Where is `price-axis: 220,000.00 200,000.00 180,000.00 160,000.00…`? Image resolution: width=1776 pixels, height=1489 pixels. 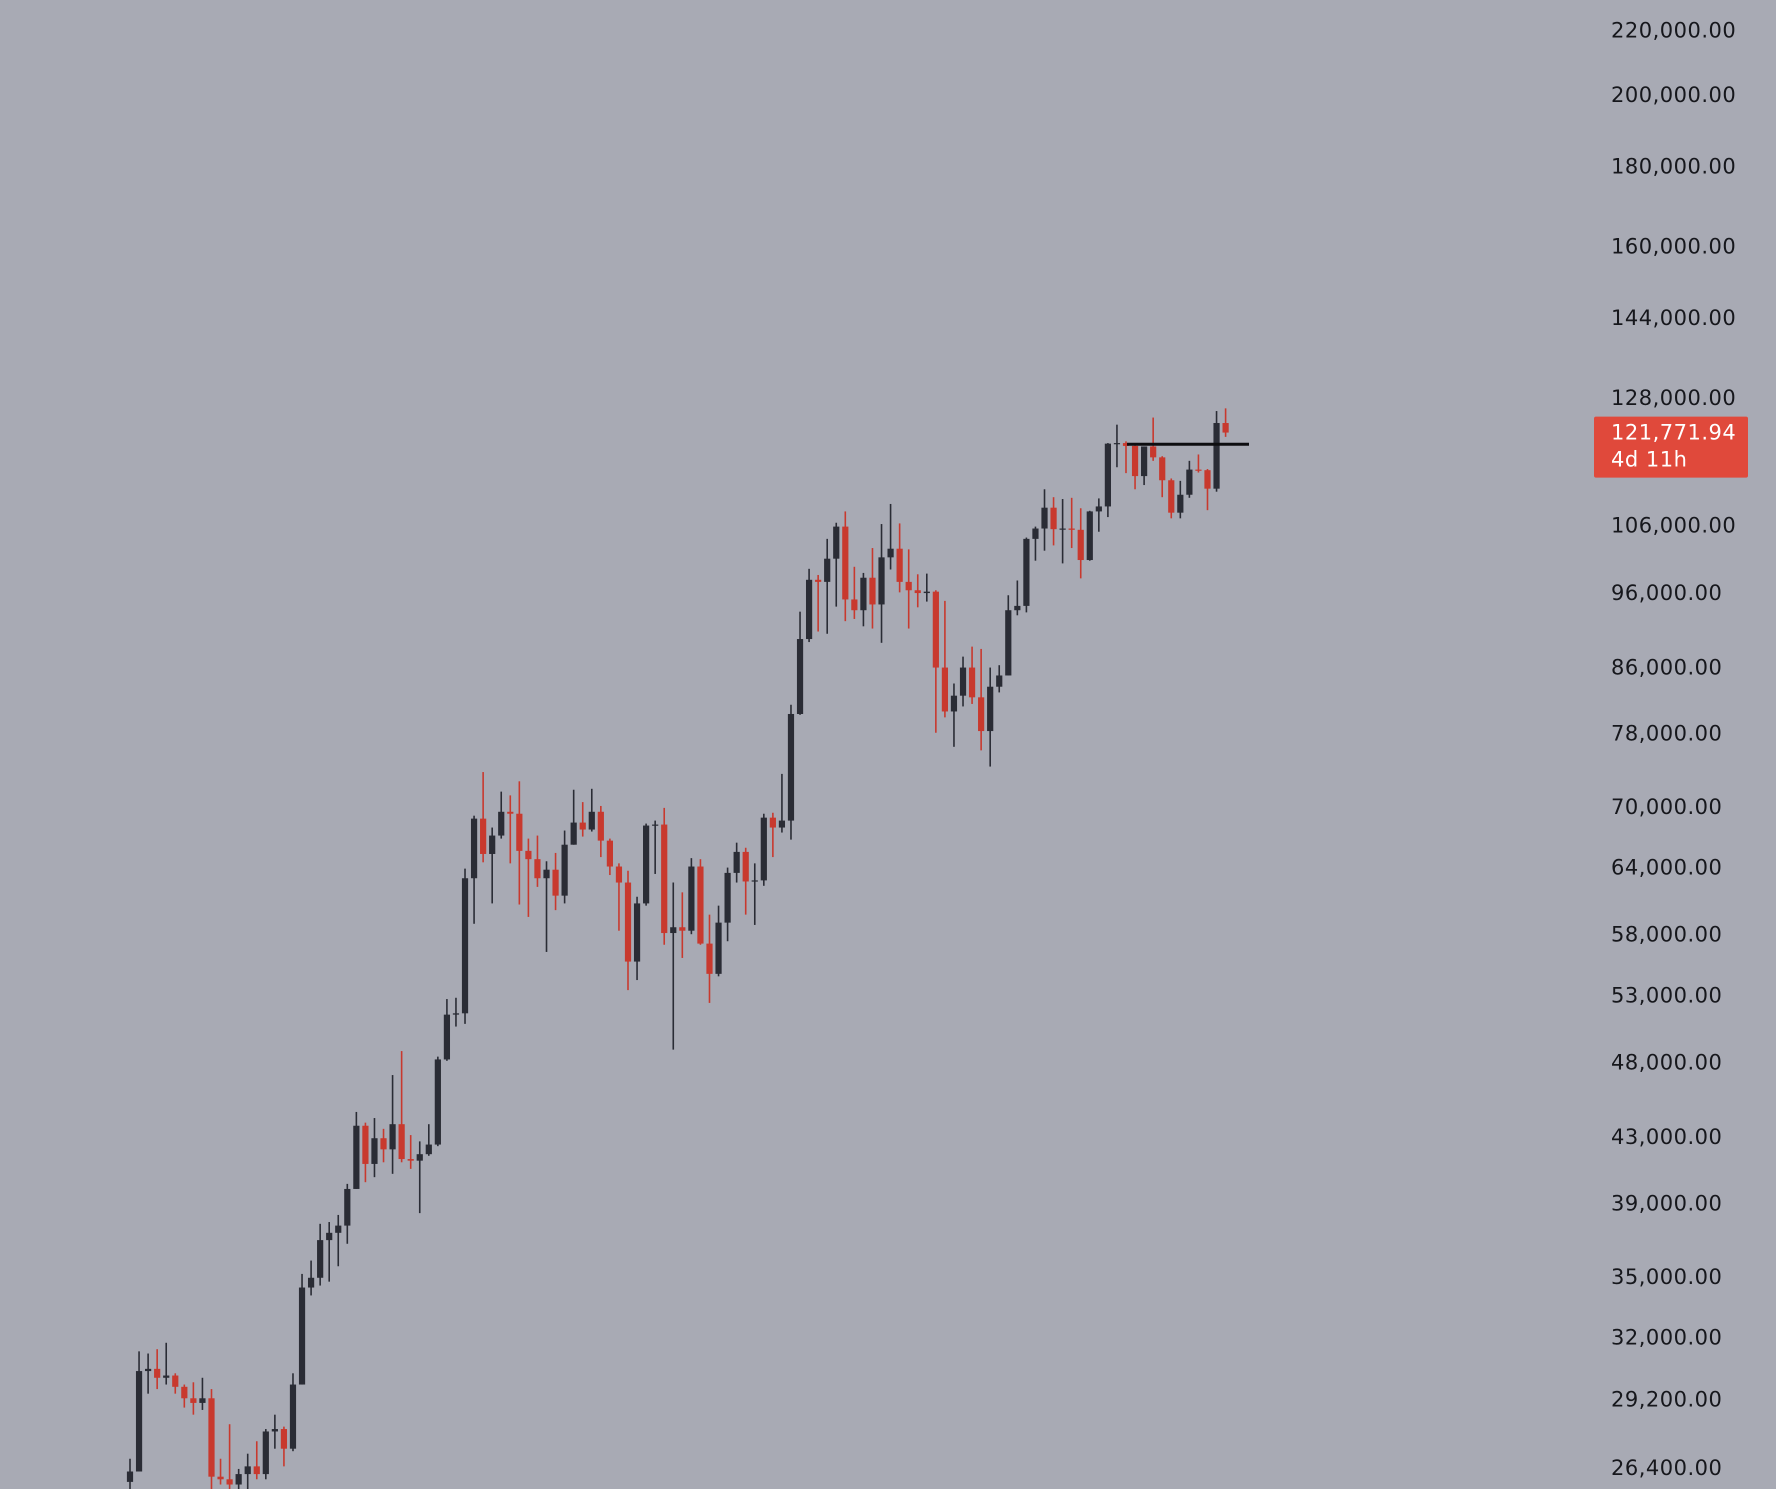 price-axis: 220,000.00 200,000.00 180,000.00 160,000.00… is located at coordinates (1673, 749).